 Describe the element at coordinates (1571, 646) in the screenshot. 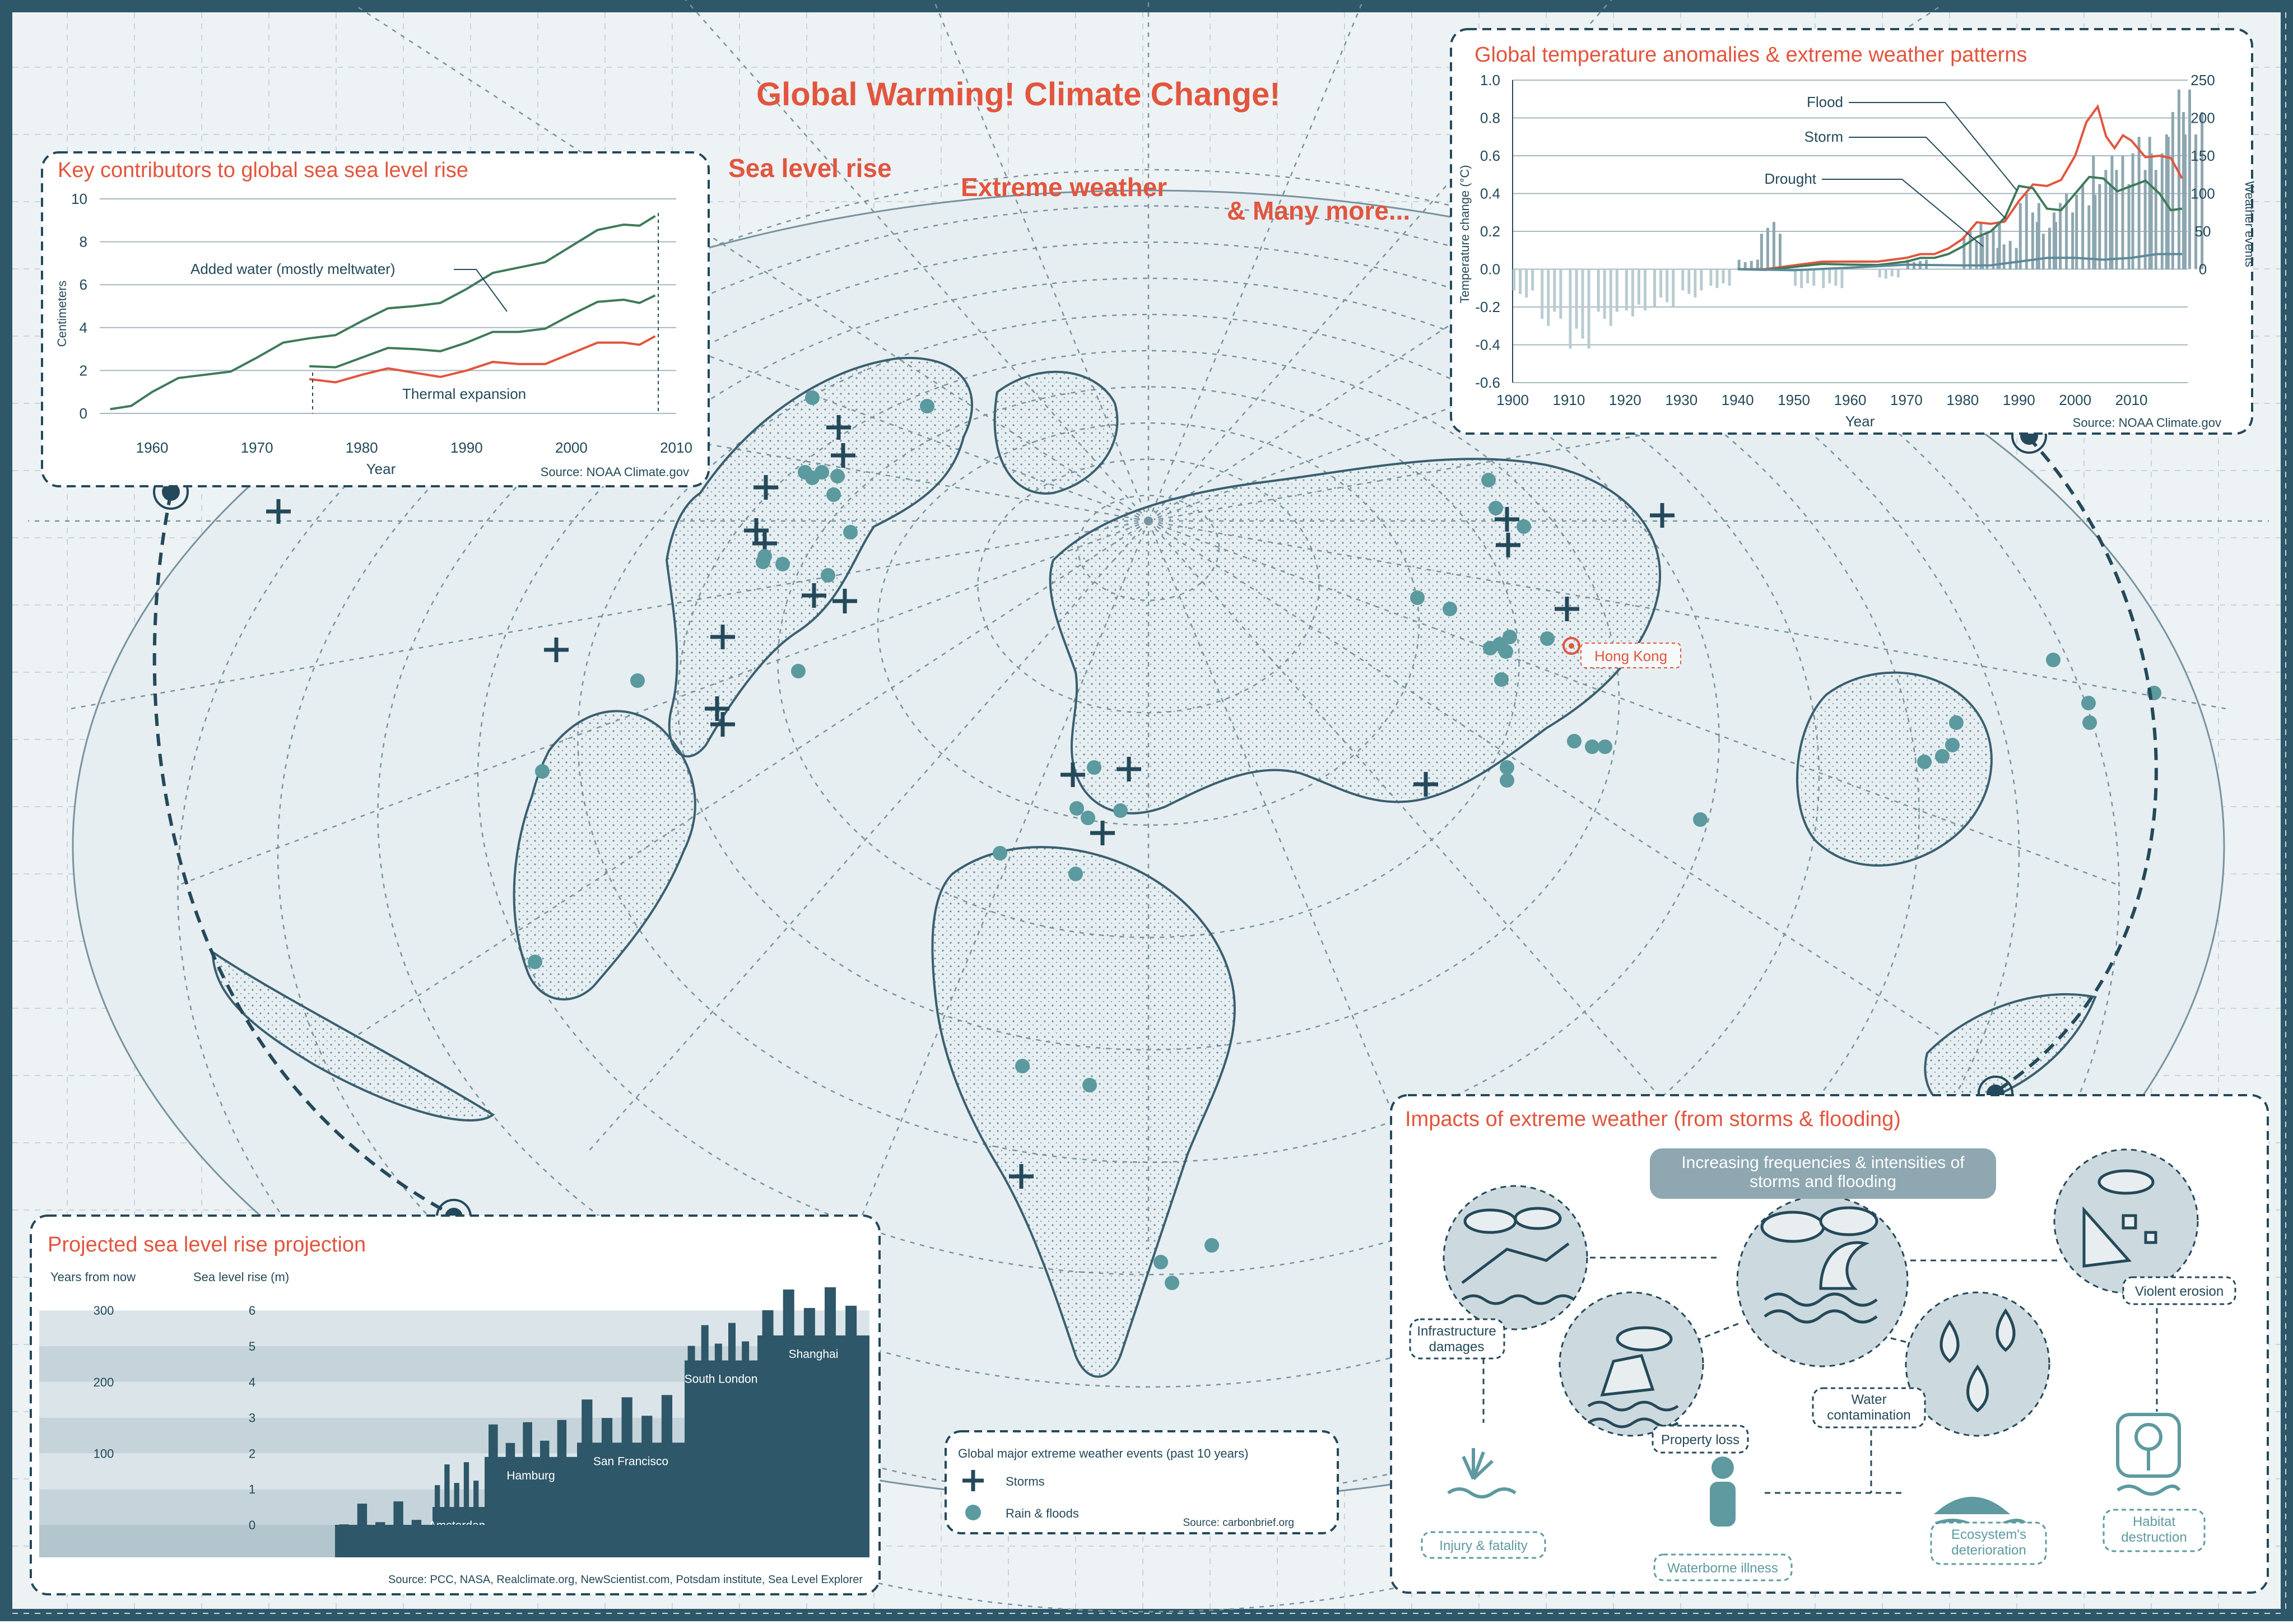

I see `location-pin-dot` at that location.